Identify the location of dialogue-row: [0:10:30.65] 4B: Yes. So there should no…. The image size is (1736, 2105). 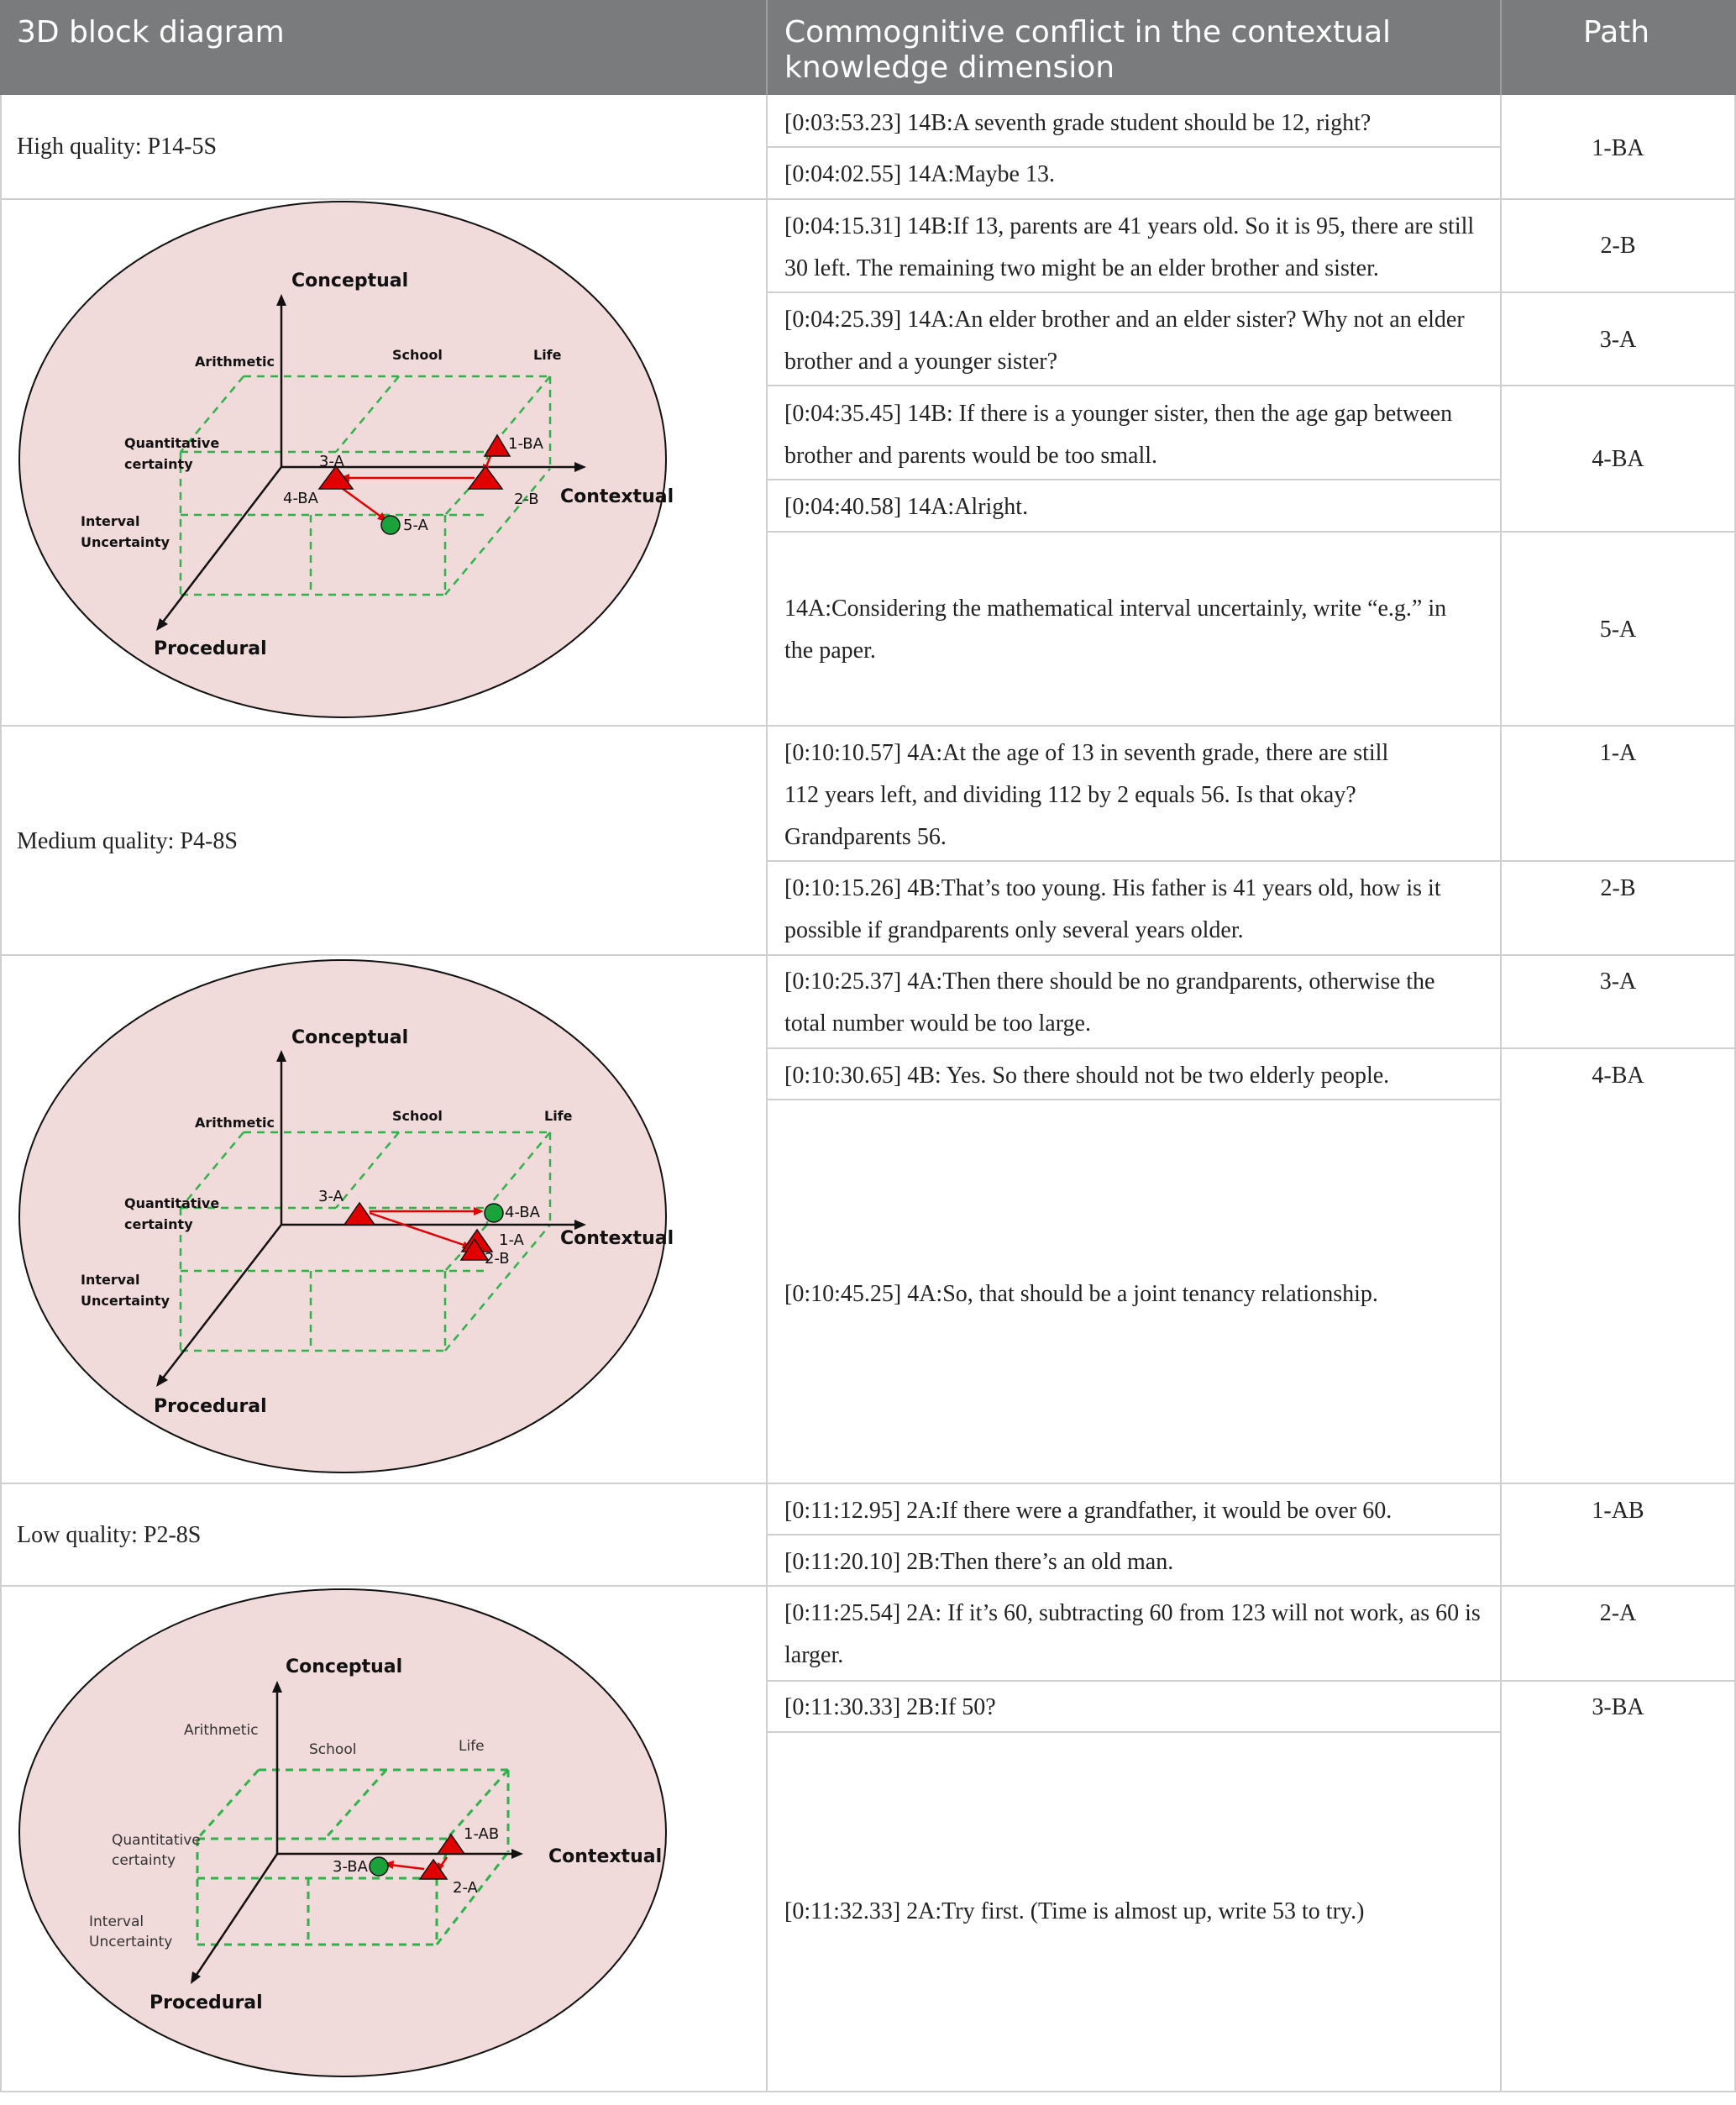
(1087, 1076).